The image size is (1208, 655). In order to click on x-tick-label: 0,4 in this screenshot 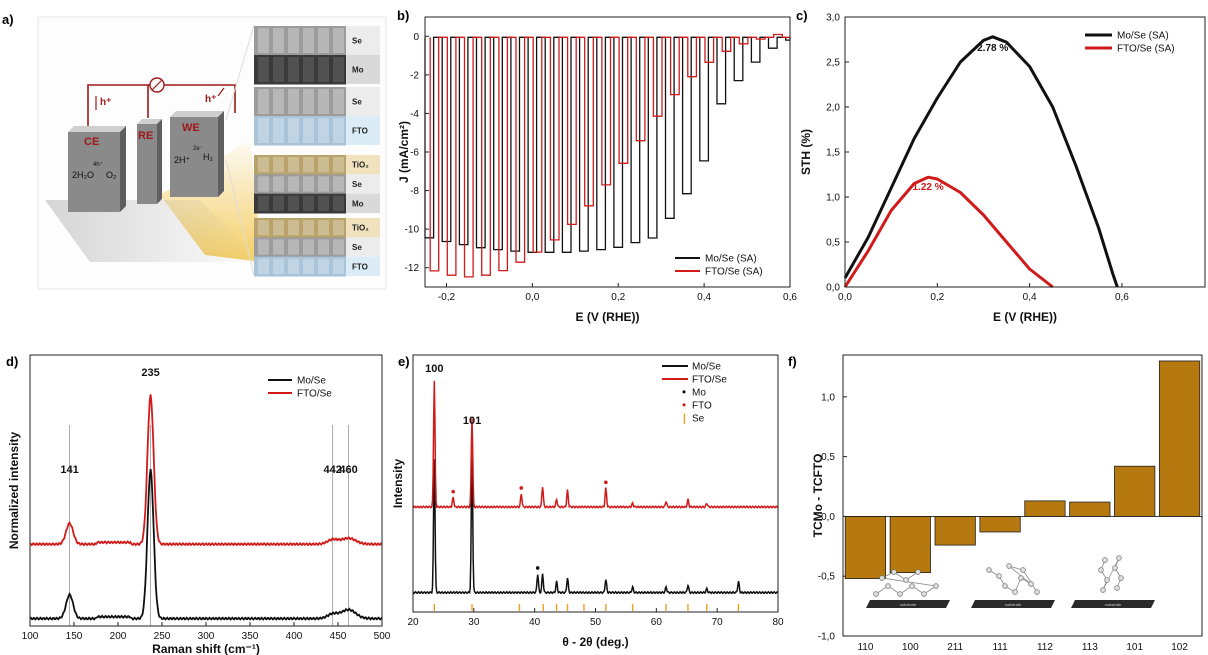, I will do `click(704, 297)`.